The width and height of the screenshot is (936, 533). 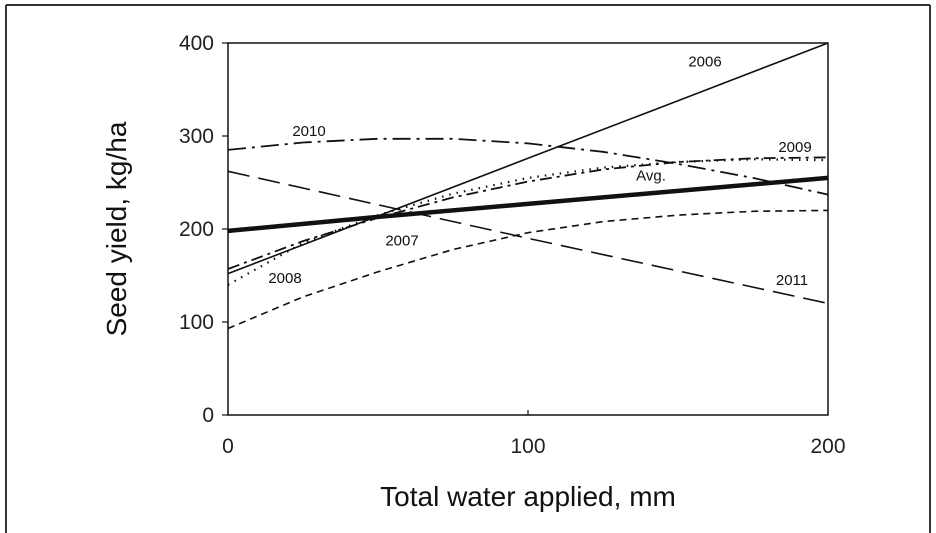 I want to click on x-axis-title: Total water applied, mm, so click(x=528, y=496).